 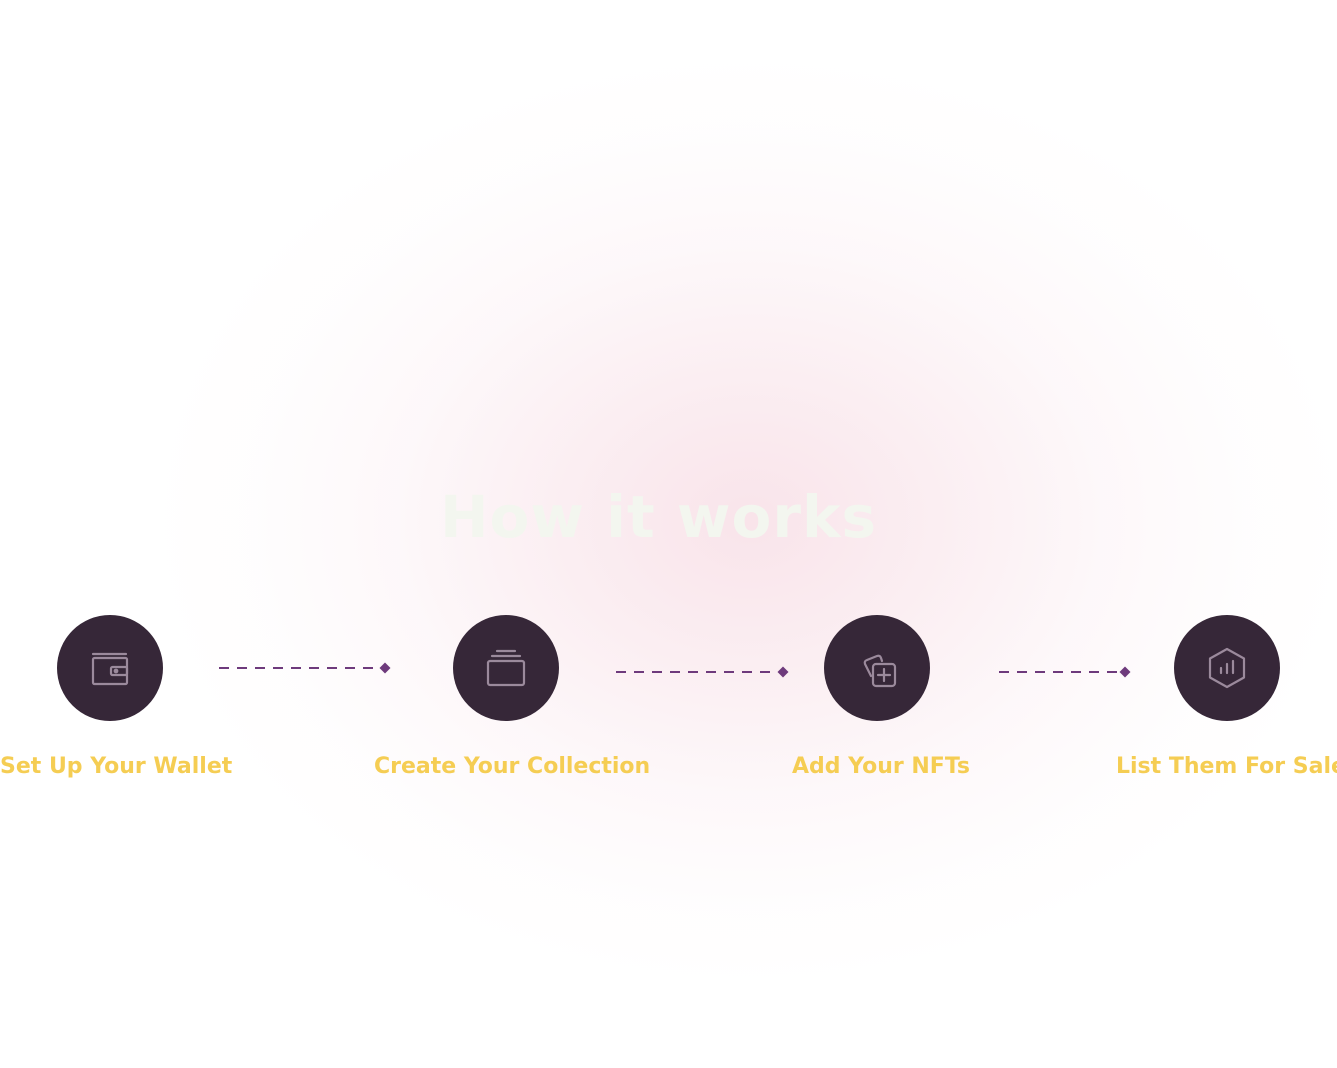 What do you see at coordinates (658, 517) in the screenshot?
I see `section-title: How it works` at bounding box center [658, 517].